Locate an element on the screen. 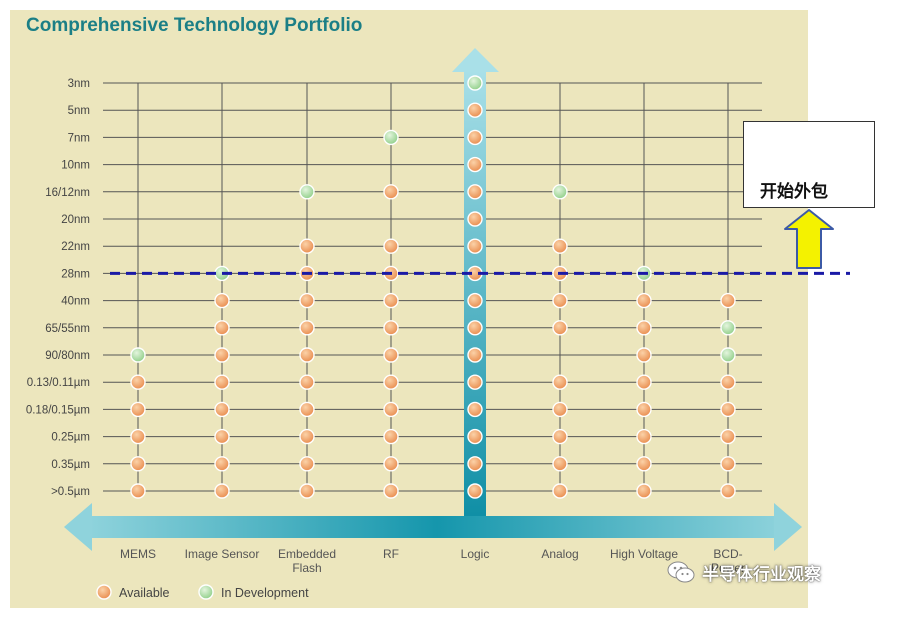 The width and height of the screenshot is (899, 624). watermark: 半导体行业观察 is located at coordinates (743, 572).